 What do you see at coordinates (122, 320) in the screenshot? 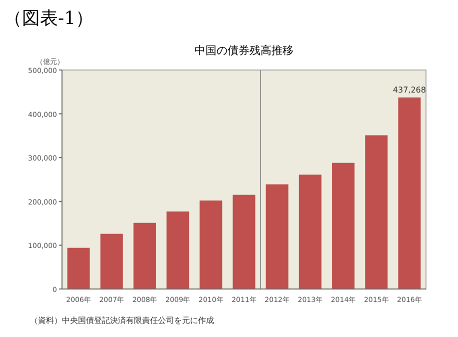
I see `text: （資料）中央国債登記決済有限責任公司を元に作成` at bounding box center [122, 320].